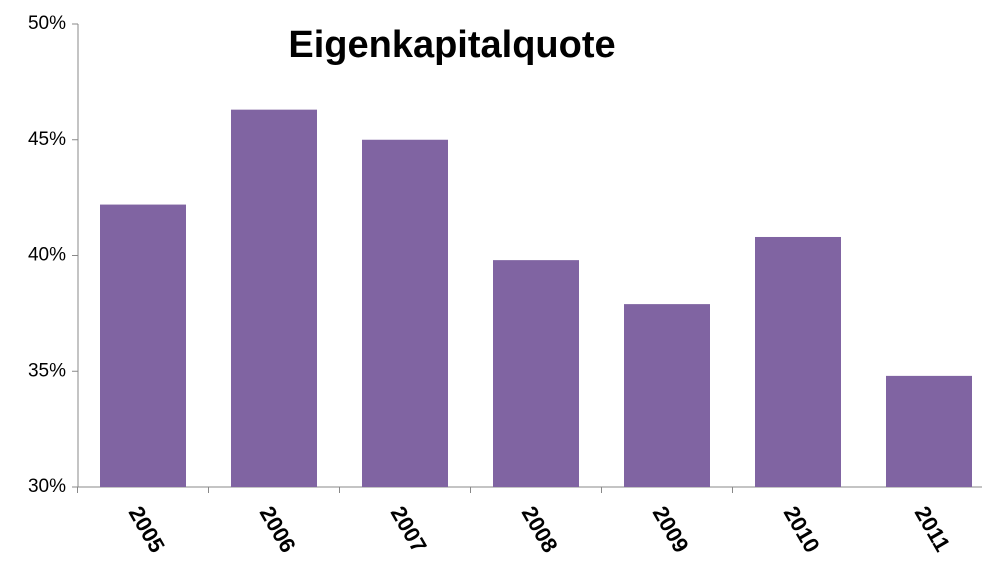 The height and width of the screenshot is (561, 983). I want to click on chart-title: Eigenkapitalquote, so click(451, 45).